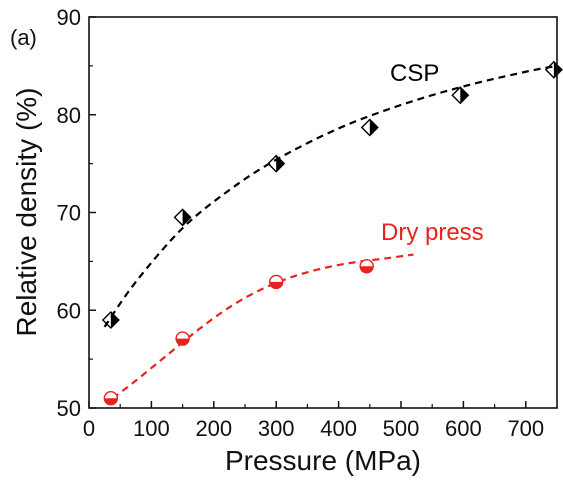 The width and height of the screenshot is (563, 484). I want to click on series-label-csp: CSP, so click(414, 73).